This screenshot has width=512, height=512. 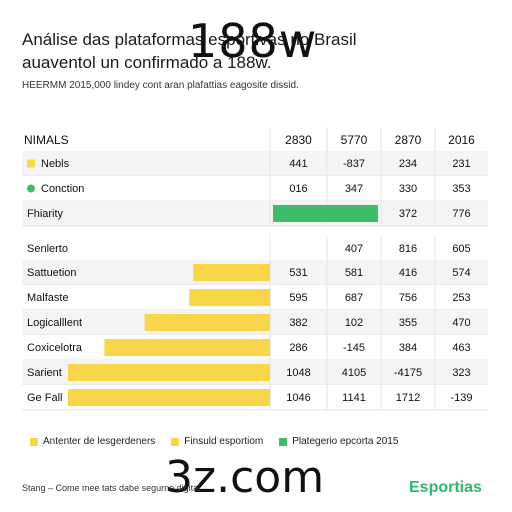 I want to click on column-header: 2016, so click(x=461, y=140).